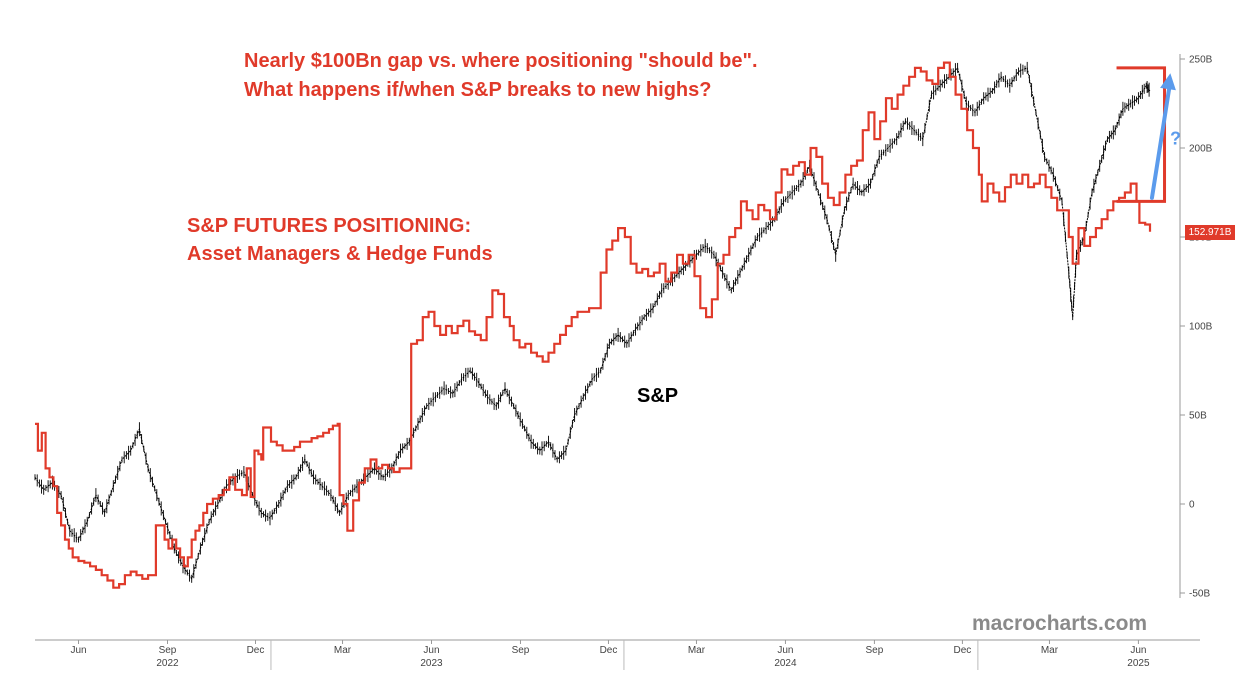 The height and width of the screenshot is (694, 1252). What do you see at coordinates (167, 663) in the screenshot?
I see `year-label: 2022` at bounding box center [167, 663].